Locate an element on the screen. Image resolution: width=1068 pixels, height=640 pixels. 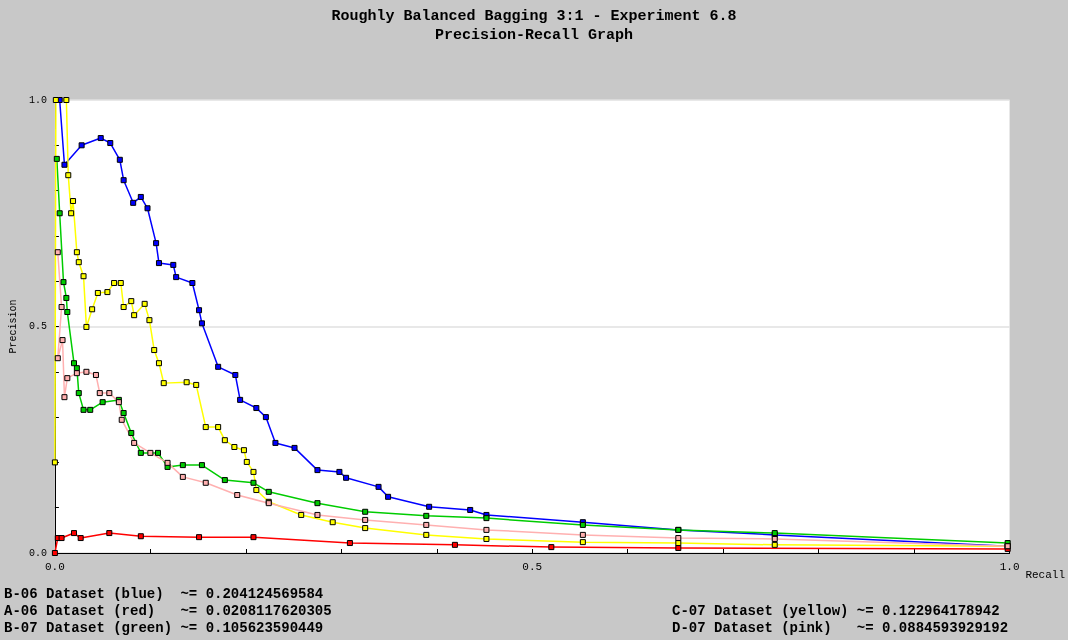
chart-subtitle: Precision-Recall Graph is located at coordinates (534, 35).